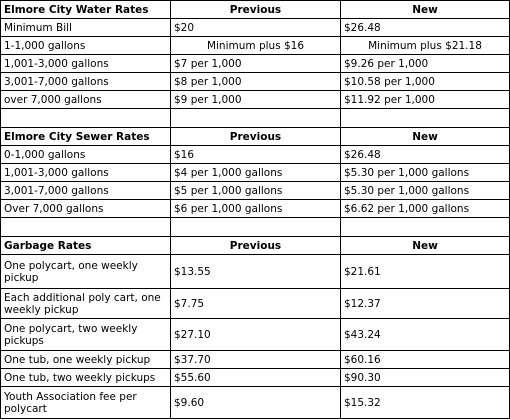  I want to click on section-header-row: Elmore City Water Rates Previous New, so click(255, 9).